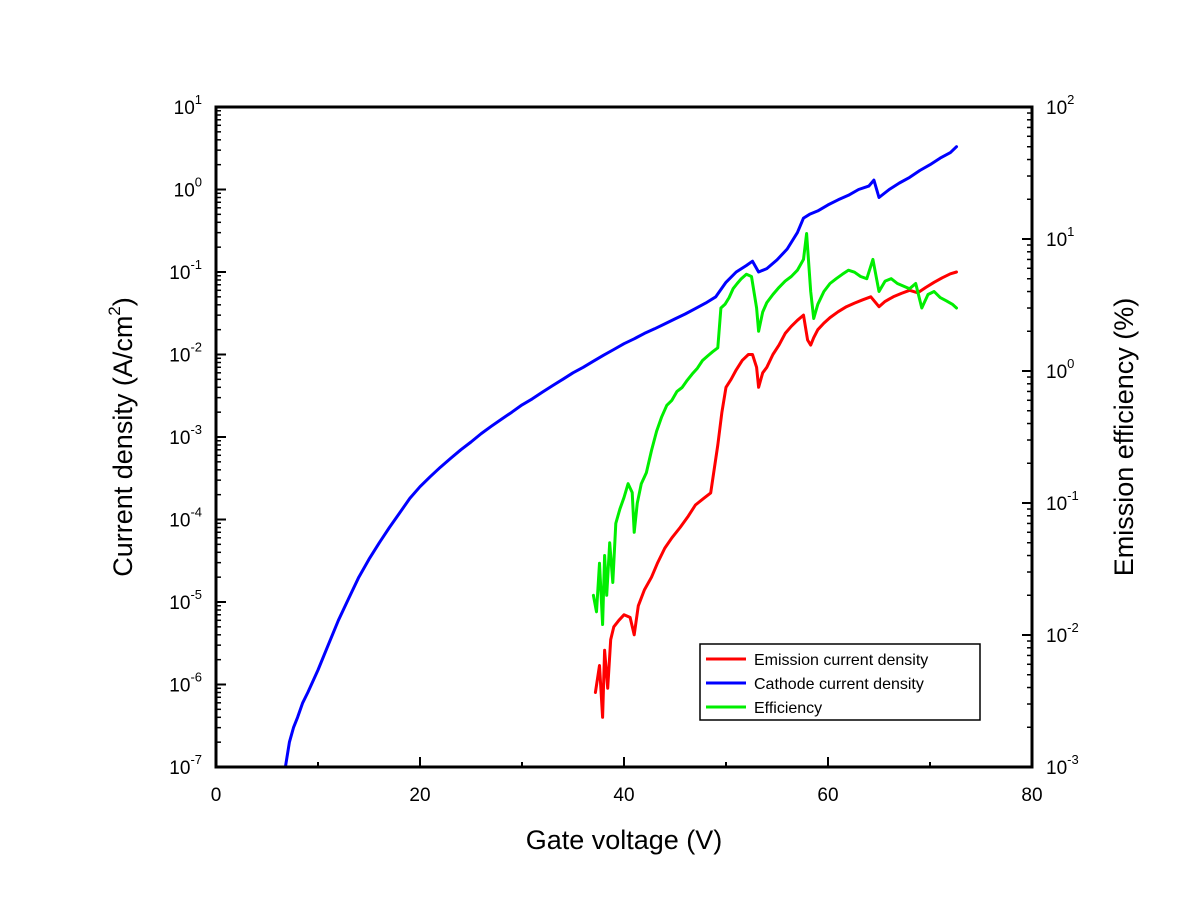 This screenshot has height=918, width=1200. Describe the element at coordinates (114, 310) in the screenshot. I see `y-axis-left-title-sup: 2` at that location.